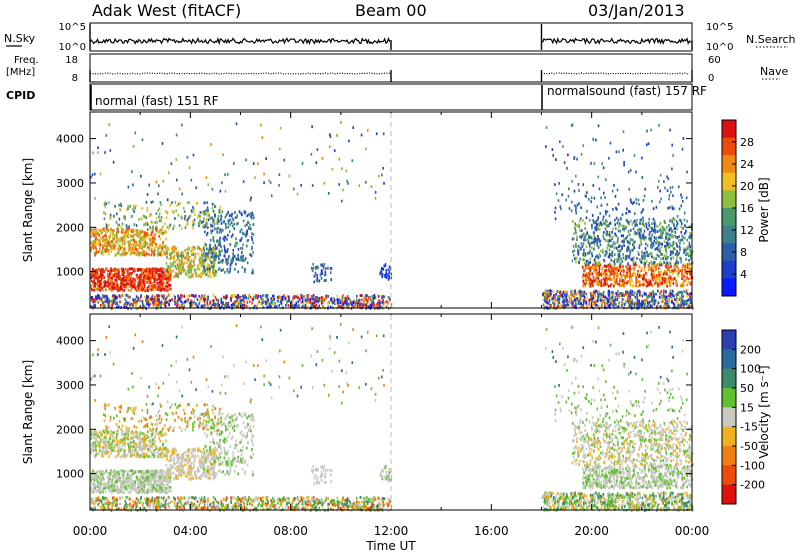 The height and width of the screenshot is (554, 800). What do you see at coordinates (771, 39) in the screenshot?
I see `nsearch-label: N.Search` at bounding box center [771, 39].